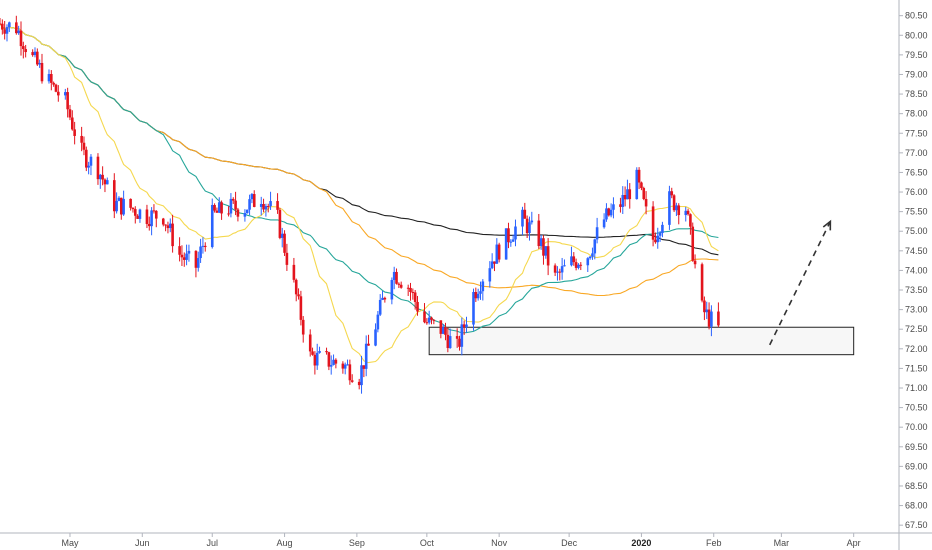 The image size is (932, 550). I want to click on time-axis: May Jun Jul Aug Sep Oct Nov Dec 2020 Feb Mar Apr, so click(466, 540).